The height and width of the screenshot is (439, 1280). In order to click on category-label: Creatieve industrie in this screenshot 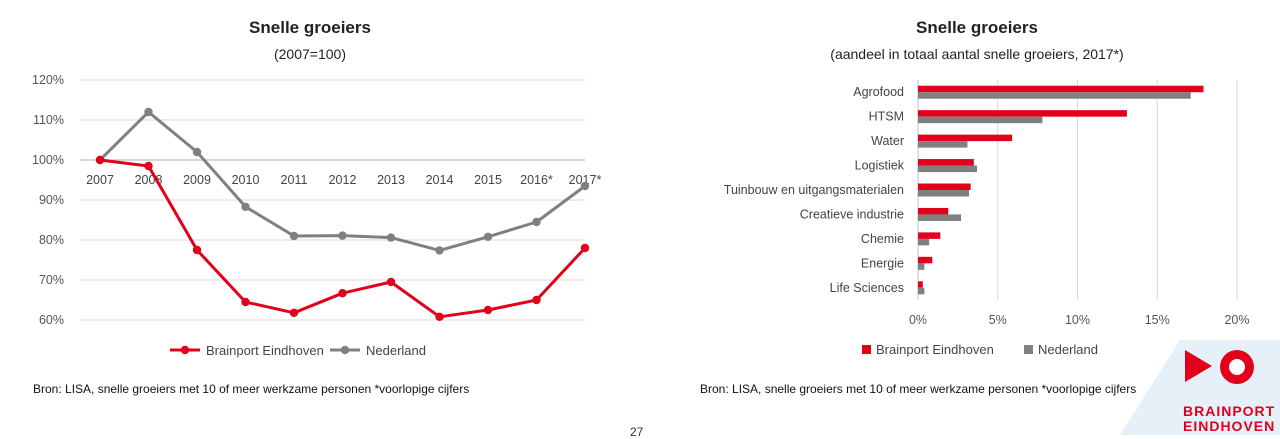, I will do `click(852, 214)`.